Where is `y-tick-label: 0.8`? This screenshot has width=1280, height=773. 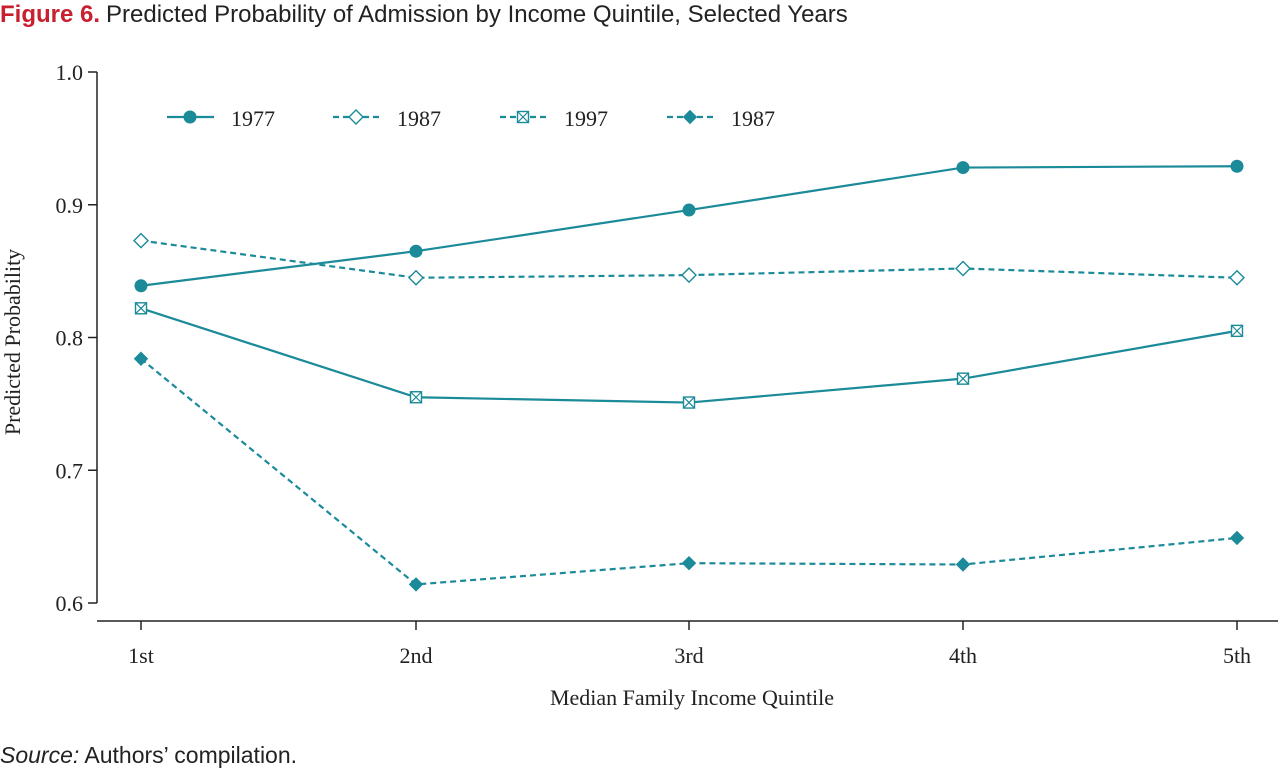
y-tick-label: 0.8 is located at coordinates (70, 338).